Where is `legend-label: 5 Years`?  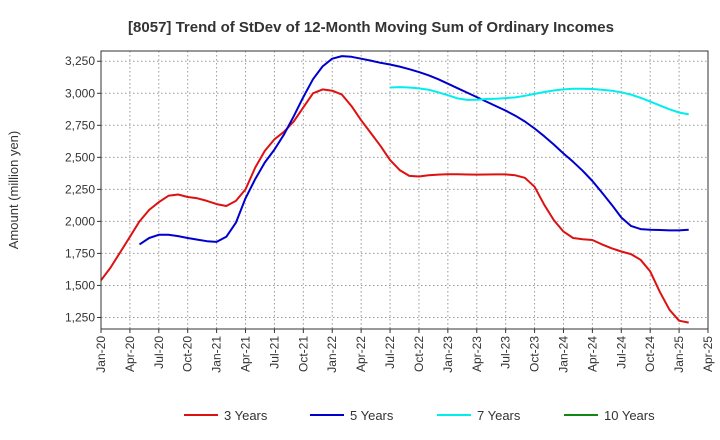 legend-label: 5 Years is located at coordinates (372, 415).